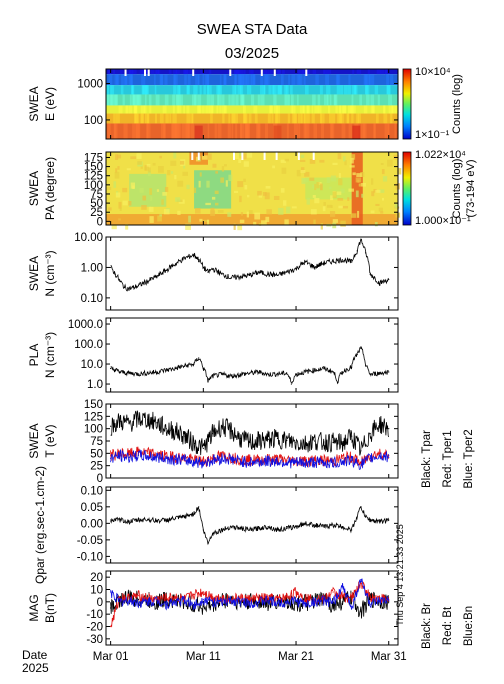 The image size is (504, 684). What do you see at coordinates (252, 219) in the screenshot?
I see `pa-region` at bounding box center [252, 219].